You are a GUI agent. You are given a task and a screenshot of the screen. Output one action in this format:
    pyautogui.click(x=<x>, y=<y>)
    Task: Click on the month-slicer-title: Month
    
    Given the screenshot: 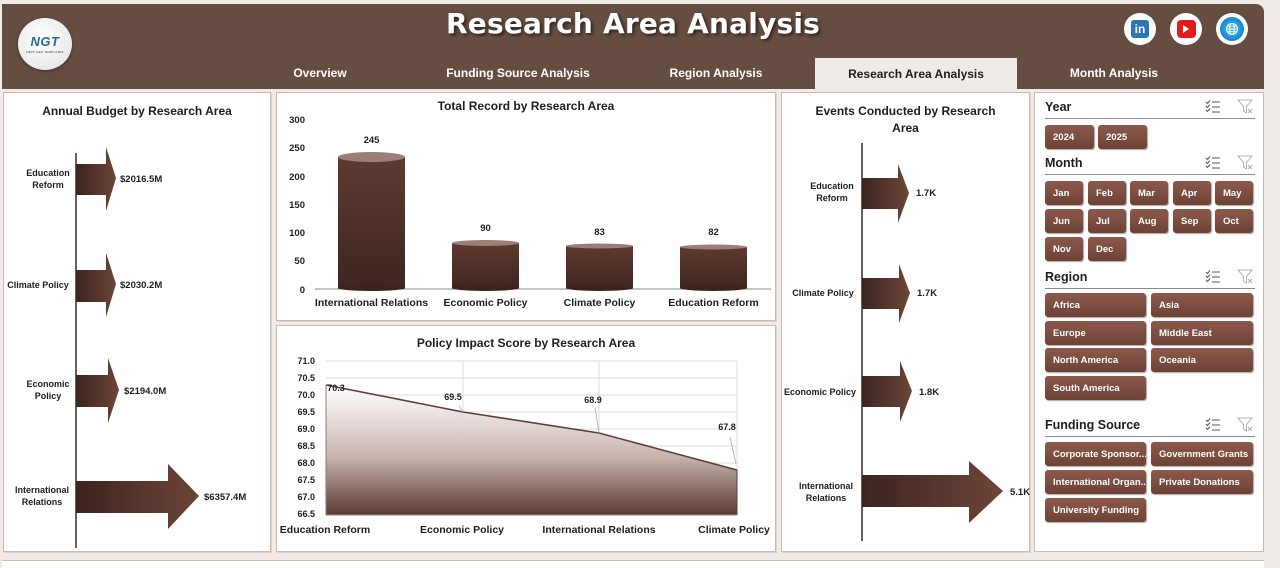 What is the action you would take?
    pyautogui.click(x=1064, y=163)
    